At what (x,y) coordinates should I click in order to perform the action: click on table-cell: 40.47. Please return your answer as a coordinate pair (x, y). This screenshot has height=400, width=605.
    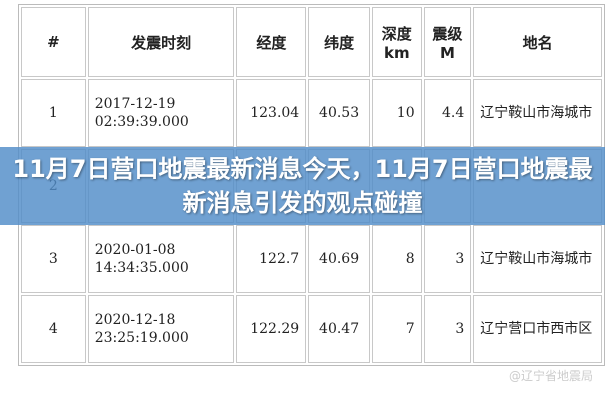
    Looking at the image, I should click on (339, 329).